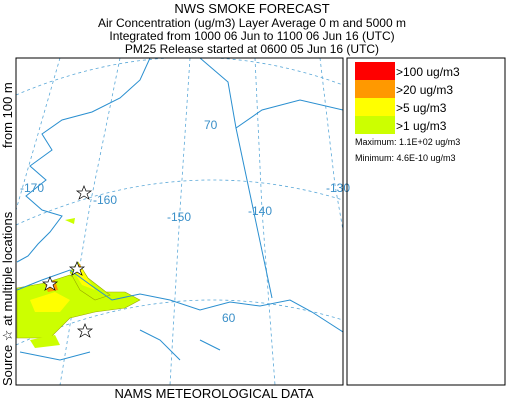  I want to click on footer: NAMS METEOROLOGICAL DATA, so click(213, 393).